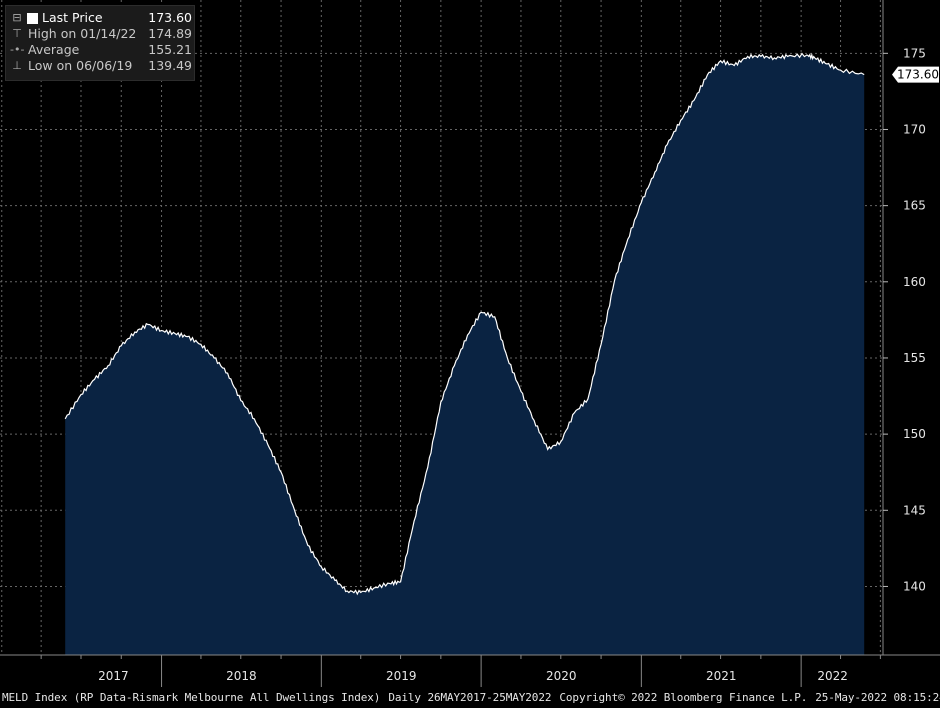 This screenshot has width=940, height=708. What do you see at coordinates (170, 49) in the screenshot?
I see `legend-average-value: 155.21` at bounding box center [170, 49].